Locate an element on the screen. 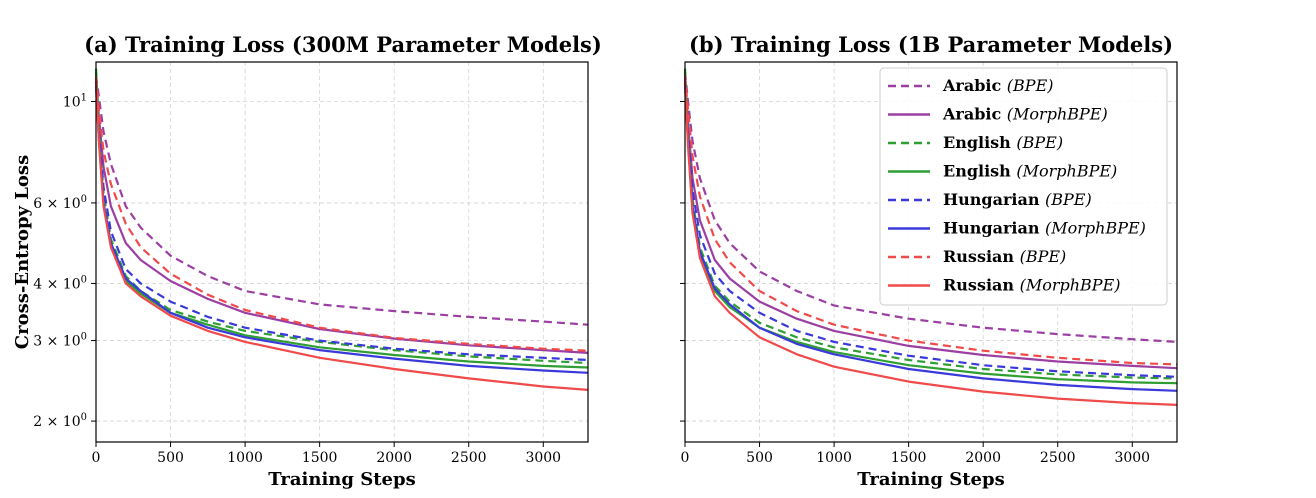  panel-a-xtick-label: 2500 is located at coordinates (469, 458).